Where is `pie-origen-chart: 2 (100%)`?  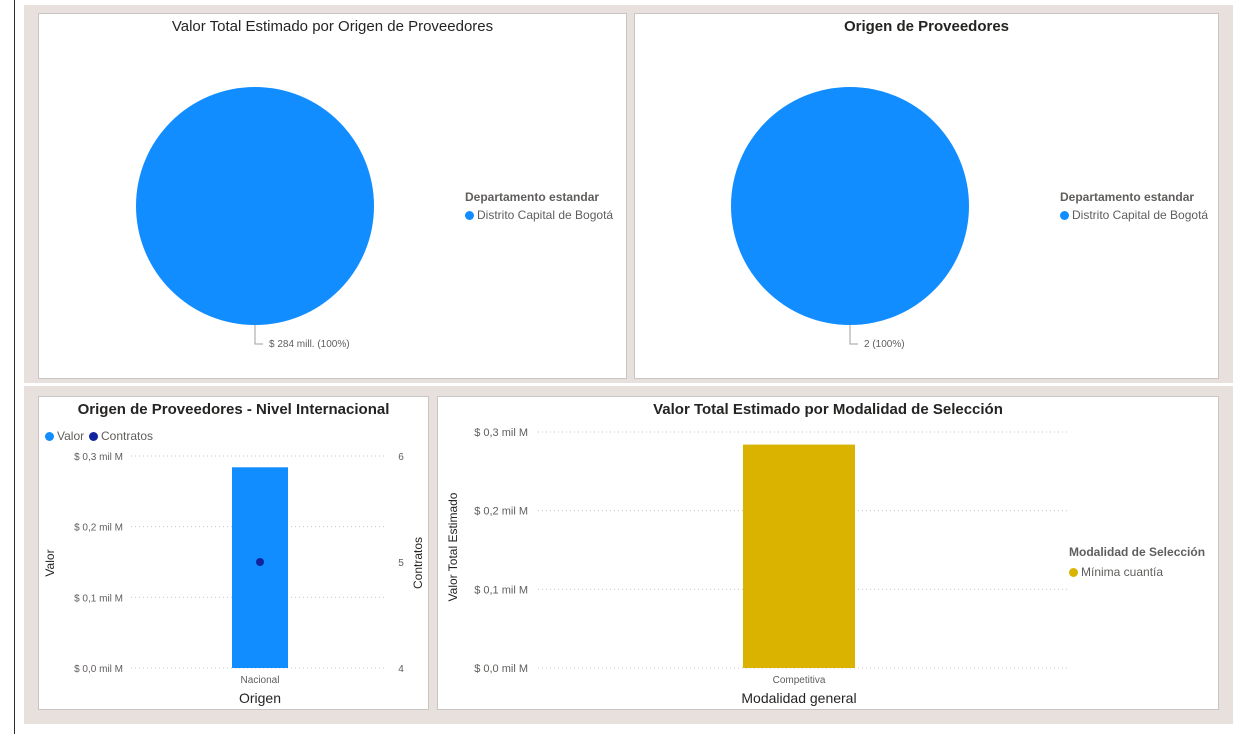 pie-origen-chart: 2 (100%) is located at coordinates (850, 218).